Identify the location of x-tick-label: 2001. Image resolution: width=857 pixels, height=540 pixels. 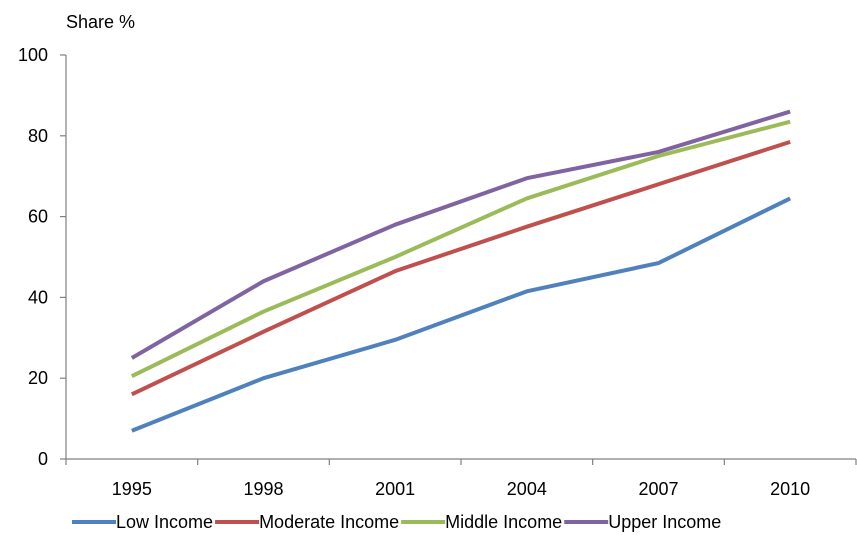
(395, 489).